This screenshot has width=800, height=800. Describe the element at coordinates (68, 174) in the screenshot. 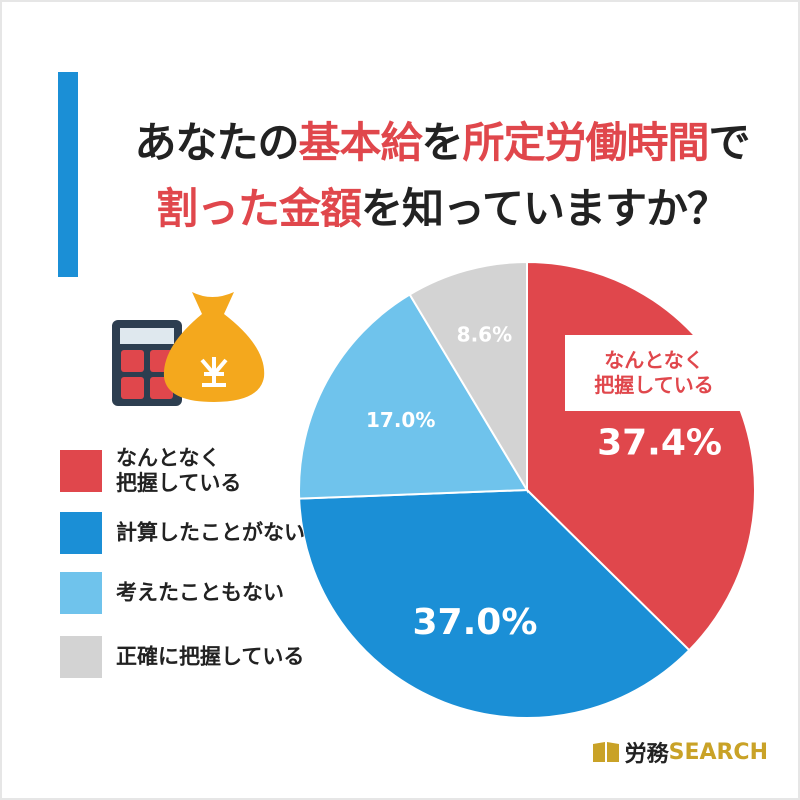

I see `title-bar` at that location.